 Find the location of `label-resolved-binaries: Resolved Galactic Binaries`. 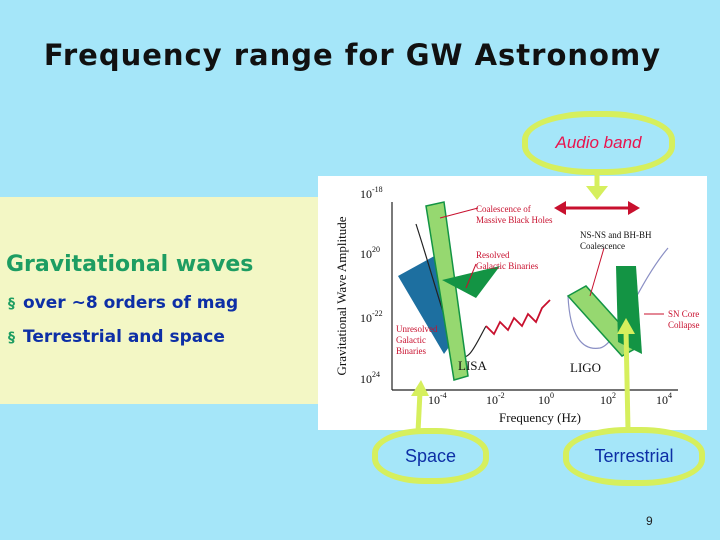

label-resolved-binaries: Resolved Galactic Binaries is located at coordinates (507, 260).